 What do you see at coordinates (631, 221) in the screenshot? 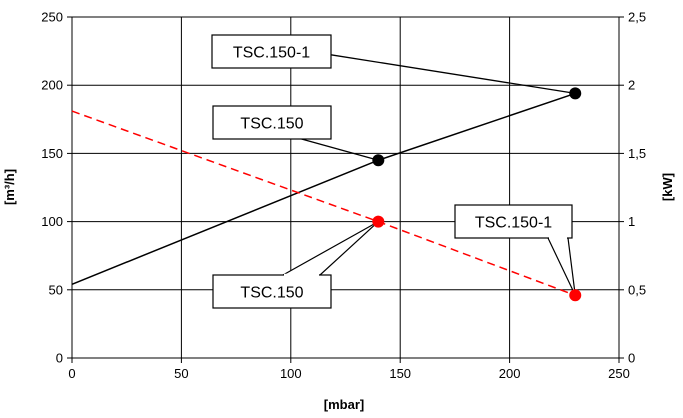
I see `y-right-tick-label: 1` at bounding box center [631, 221].